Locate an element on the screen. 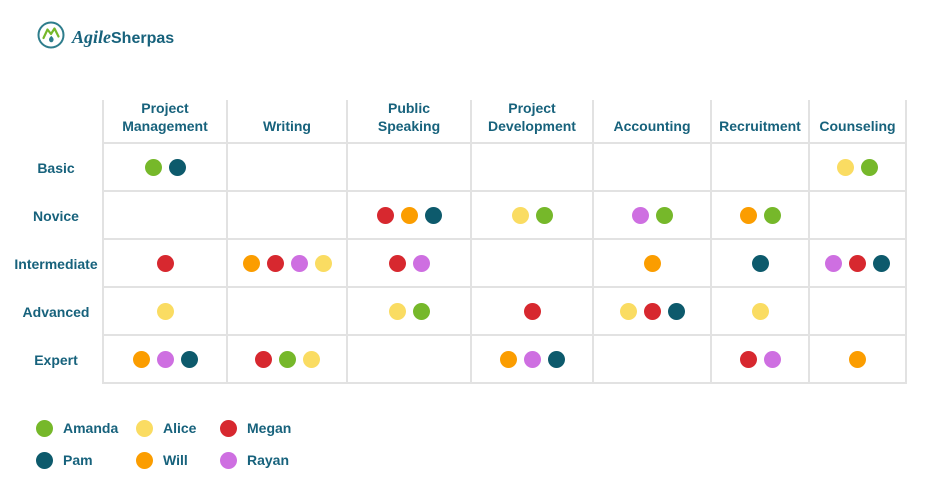 This screenshot has height=487, width=929. row-label-novice: Novice is located at coordinates (56, 216).